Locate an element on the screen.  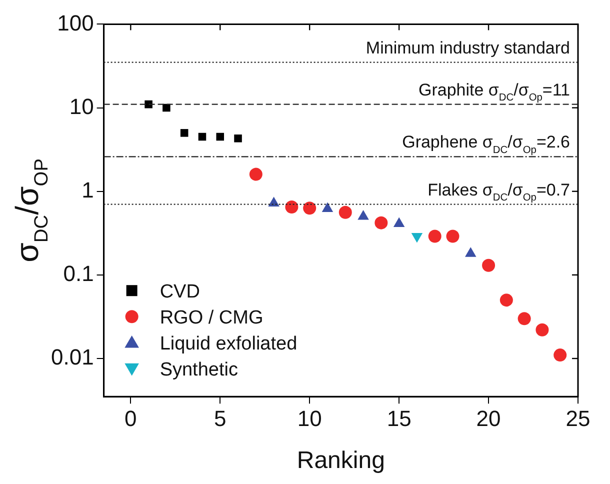
legend-label: Liquid exfoliated is located at coordinates (229, 344).